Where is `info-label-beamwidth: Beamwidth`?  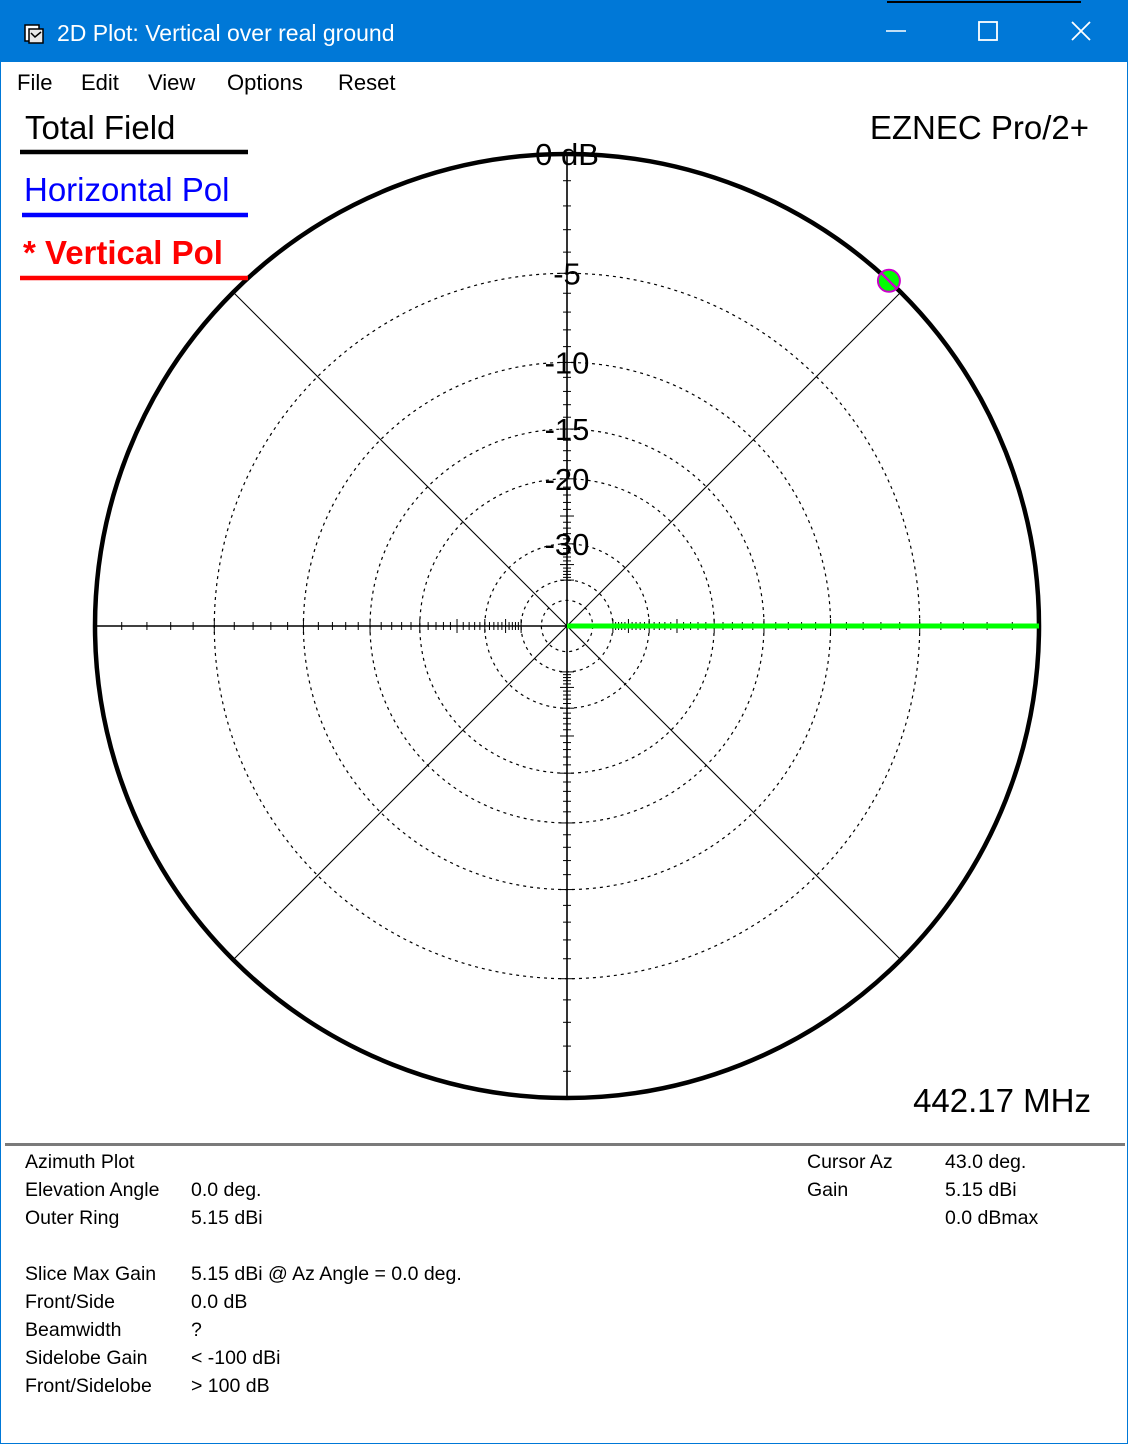 info-label-beamwidth: Beamwidth is located at coordinates (73, 1330).